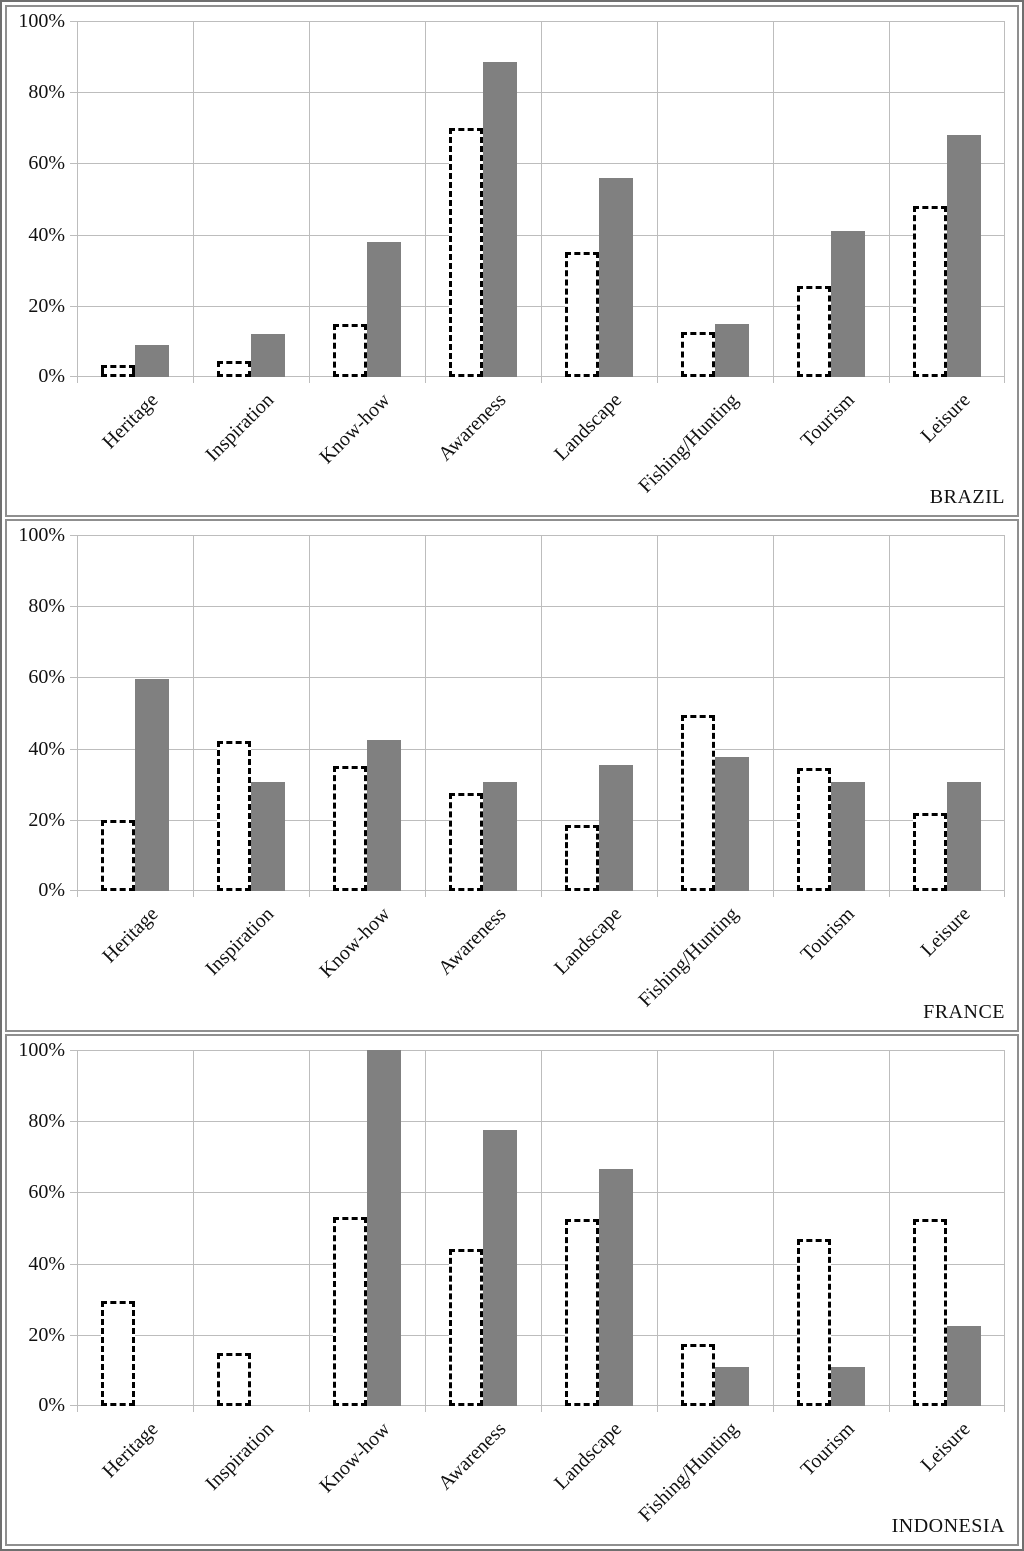 This screenshot has width=1024, height=1551. What do you see at coordinates (234, 816) in the screenshot?
I see `bar-dashed-inspiration` at bounding box center [234, 816].